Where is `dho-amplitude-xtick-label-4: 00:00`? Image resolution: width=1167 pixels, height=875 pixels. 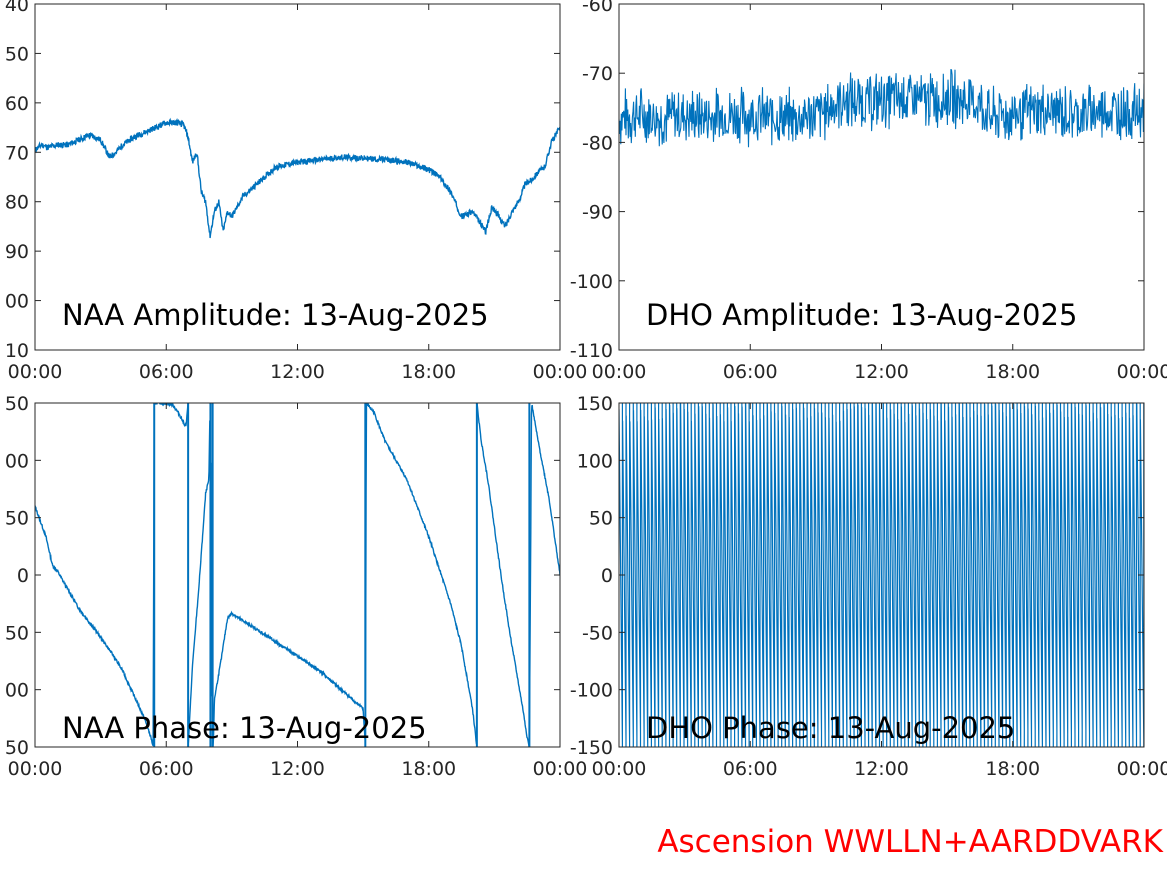
dho-amplitude-xtick-label-4: 00:00 is located at coordinates (1142, 372).